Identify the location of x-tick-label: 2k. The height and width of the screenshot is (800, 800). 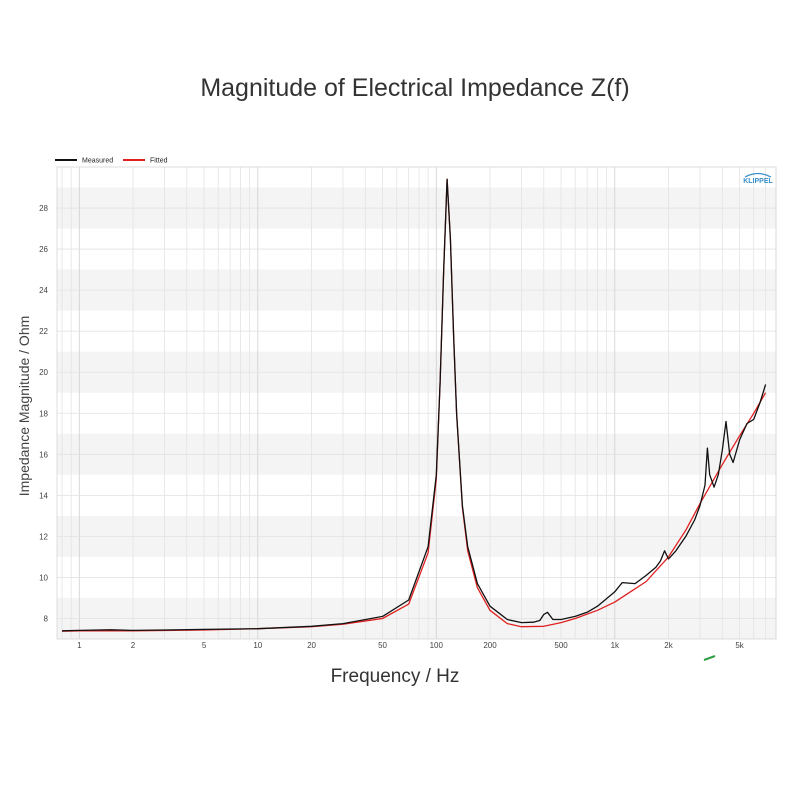
(668, 645).